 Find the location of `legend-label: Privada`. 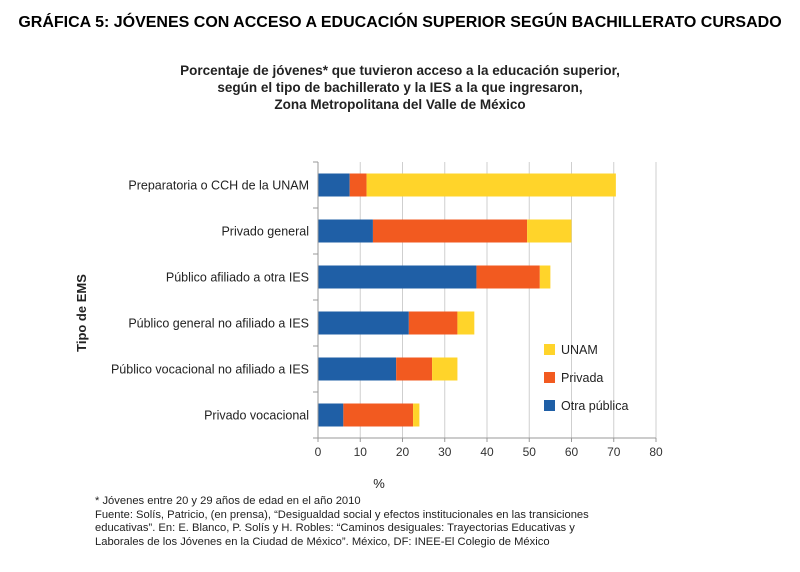

legend-label: Privada is located at coordinates (582, 378).